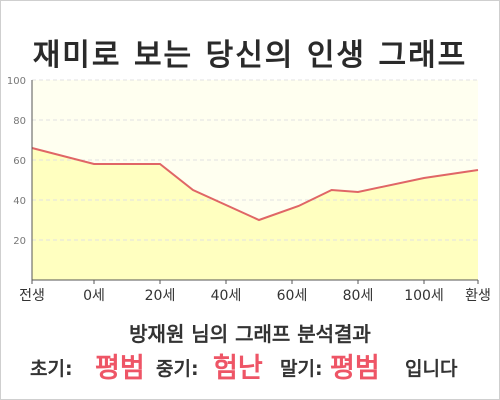 The height and width of the screenshot is (400, 500). Describe the element at coordinates (226, 296) in the screenshot. I see `x-tick-label-3: 40세` at that location.